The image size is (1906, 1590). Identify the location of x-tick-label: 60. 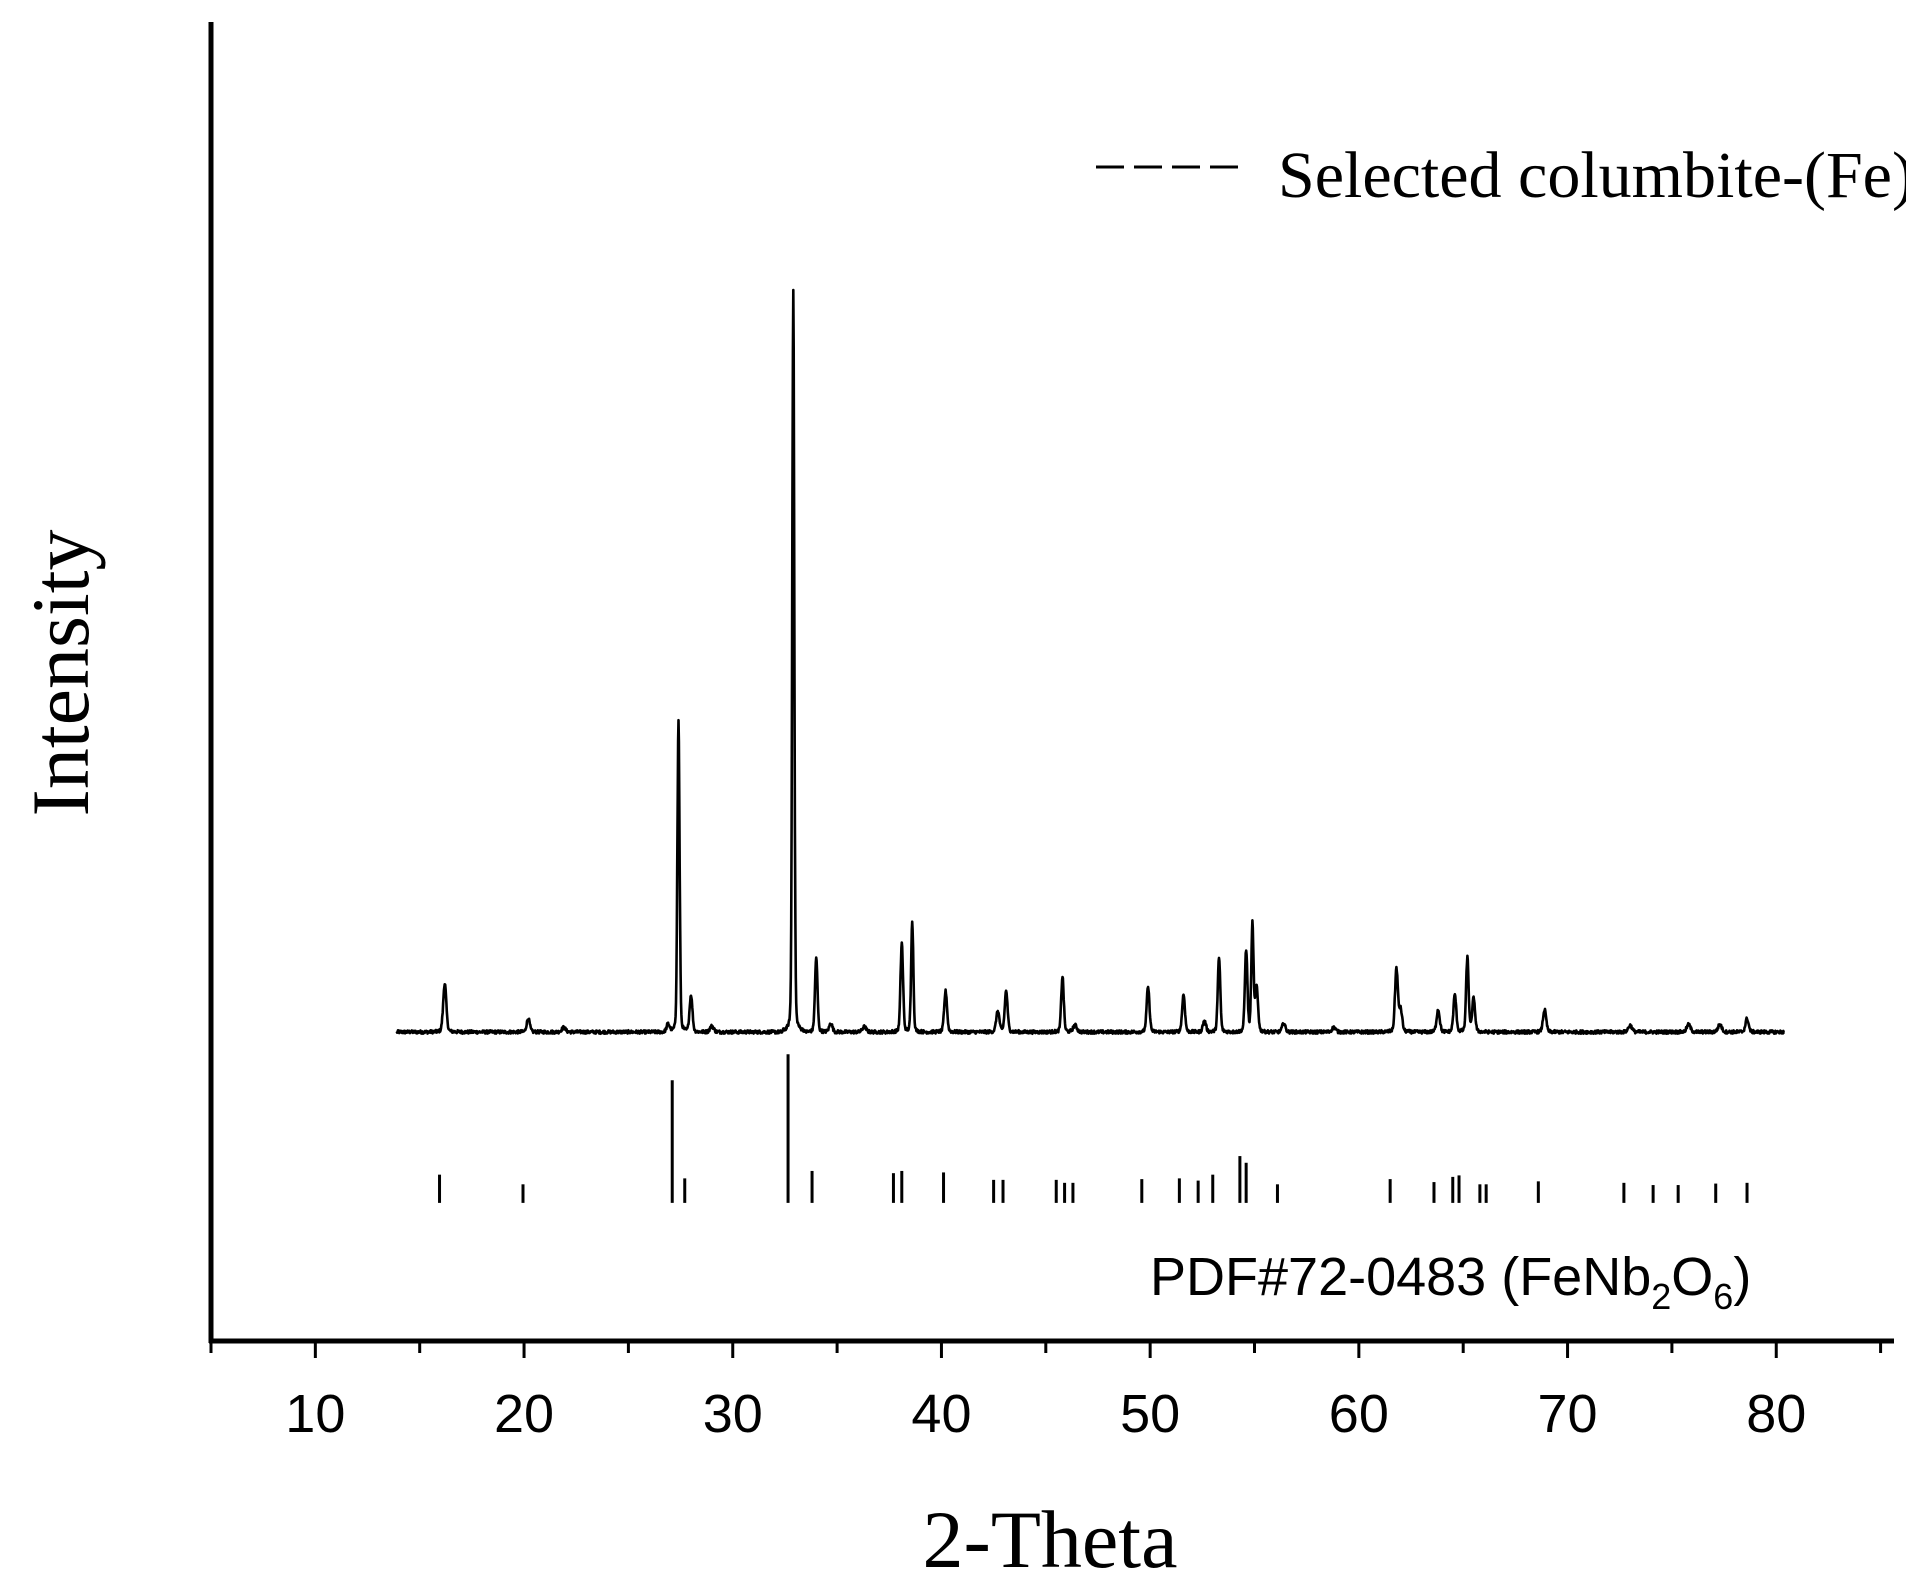
(1359, 1414).